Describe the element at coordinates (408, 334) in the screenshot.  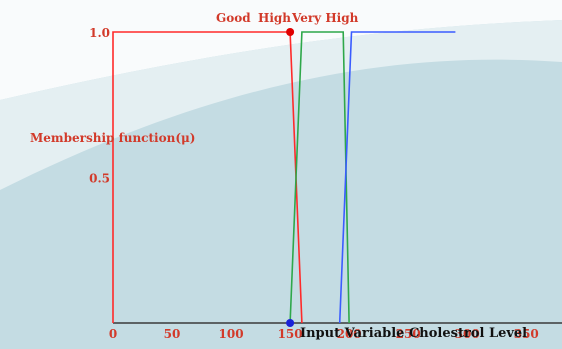
I see `x-tick-label: 250` at that location.